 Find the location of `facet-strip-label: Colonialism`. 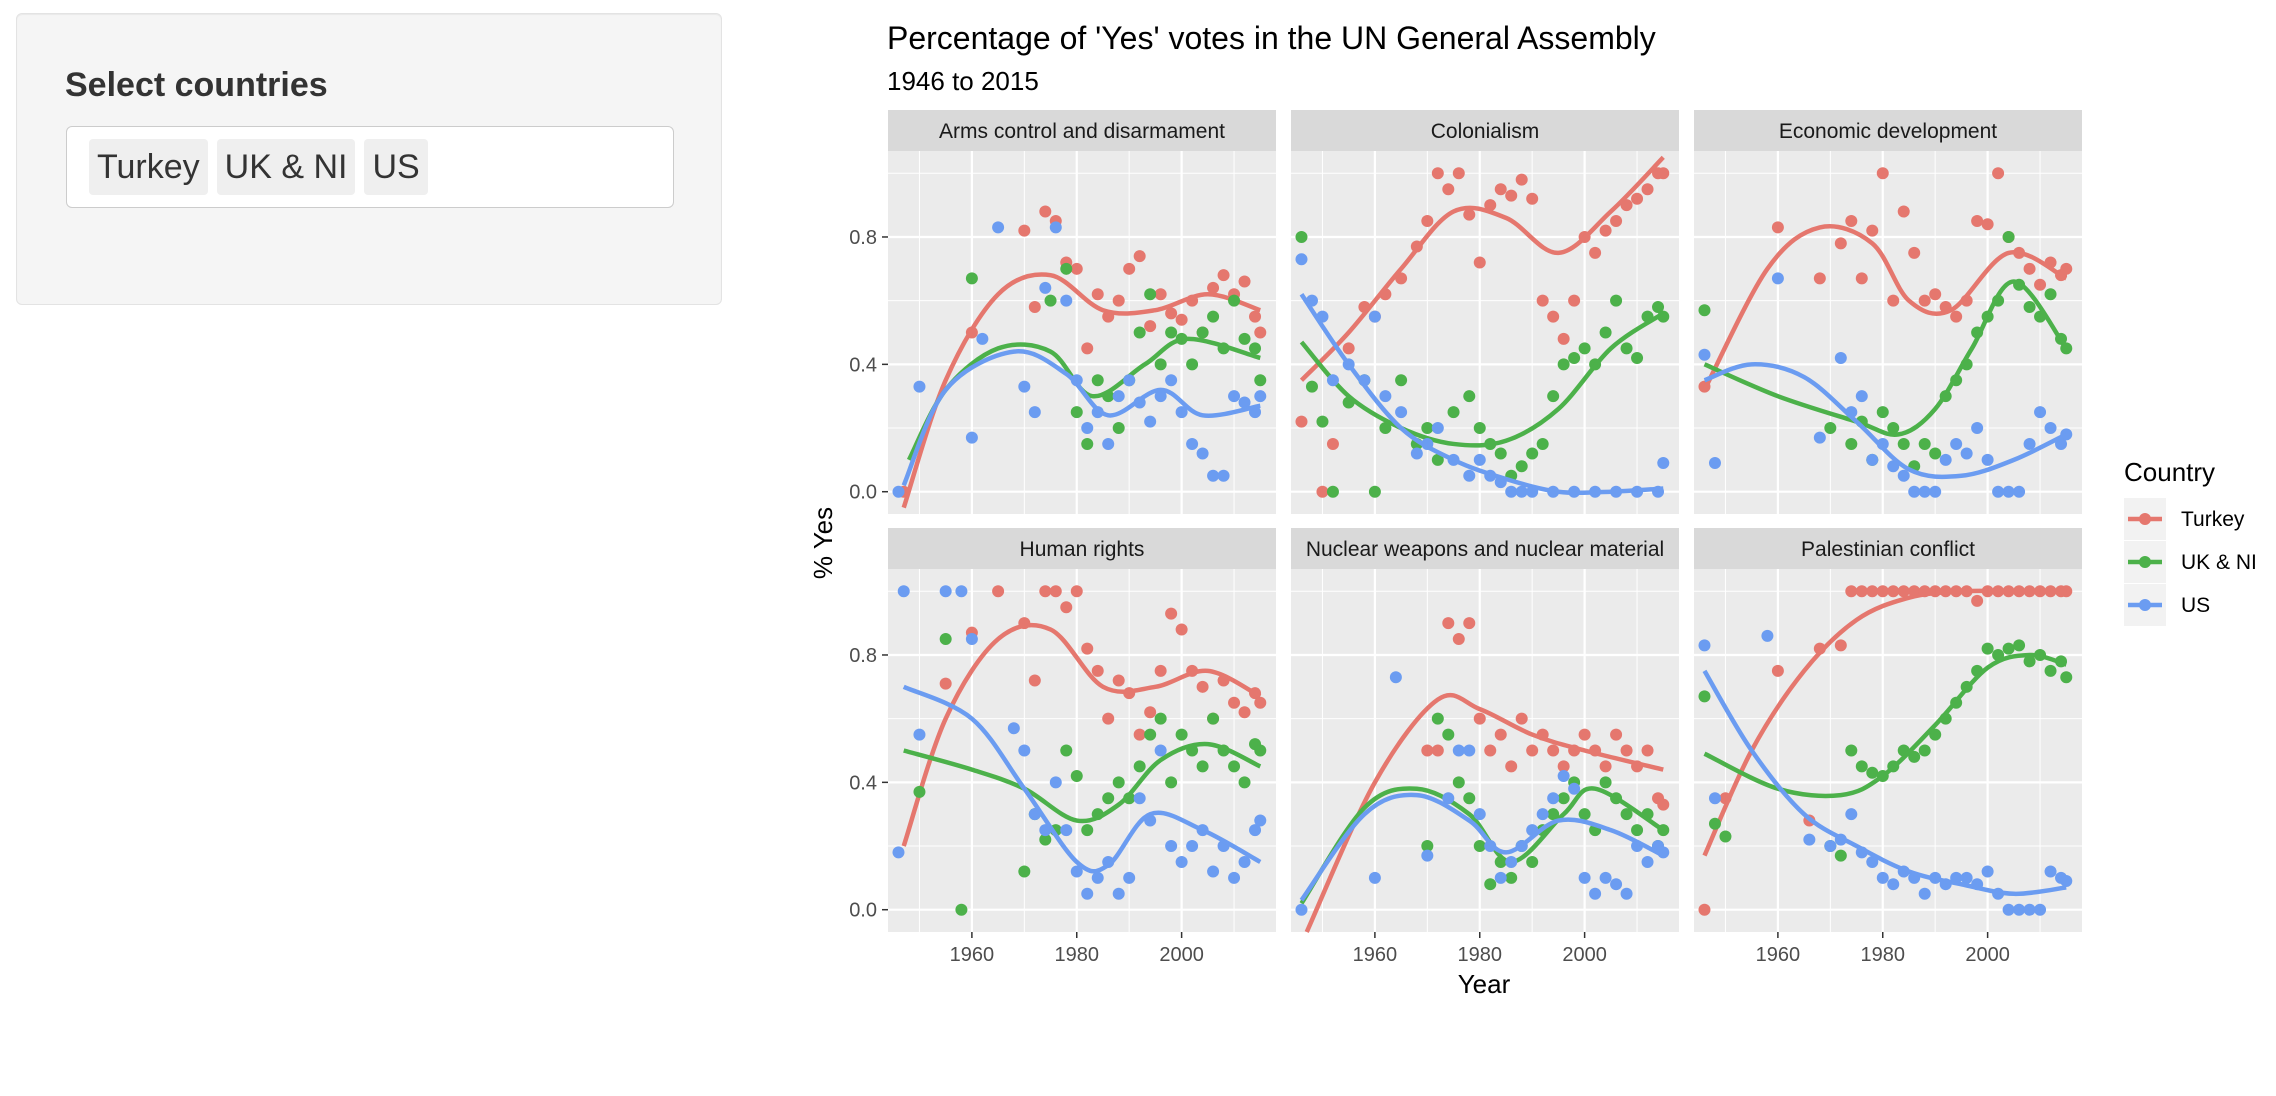

facet-strip-label: Colonialism is located at coordinates (1485, 131).